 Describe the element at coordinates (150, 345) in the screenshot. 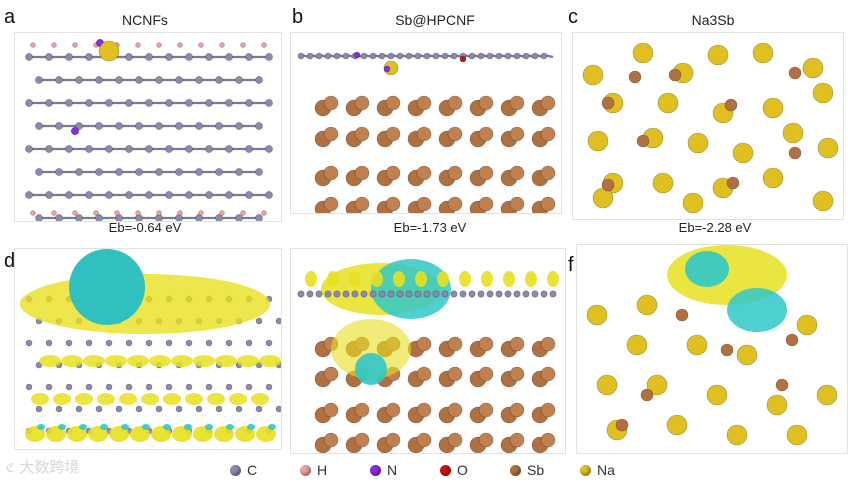

I see `ncnf-charge-density-image` at that location.